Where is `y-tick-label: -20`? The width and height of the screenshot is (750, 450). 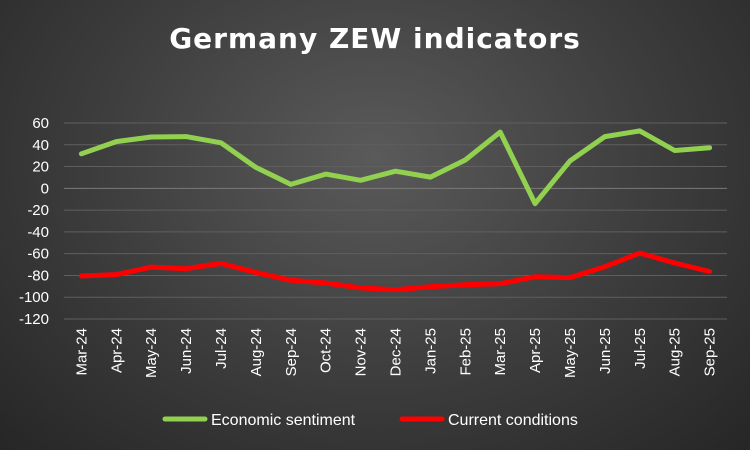 y-tick-label: -20 is located at coordinates (38, 210).